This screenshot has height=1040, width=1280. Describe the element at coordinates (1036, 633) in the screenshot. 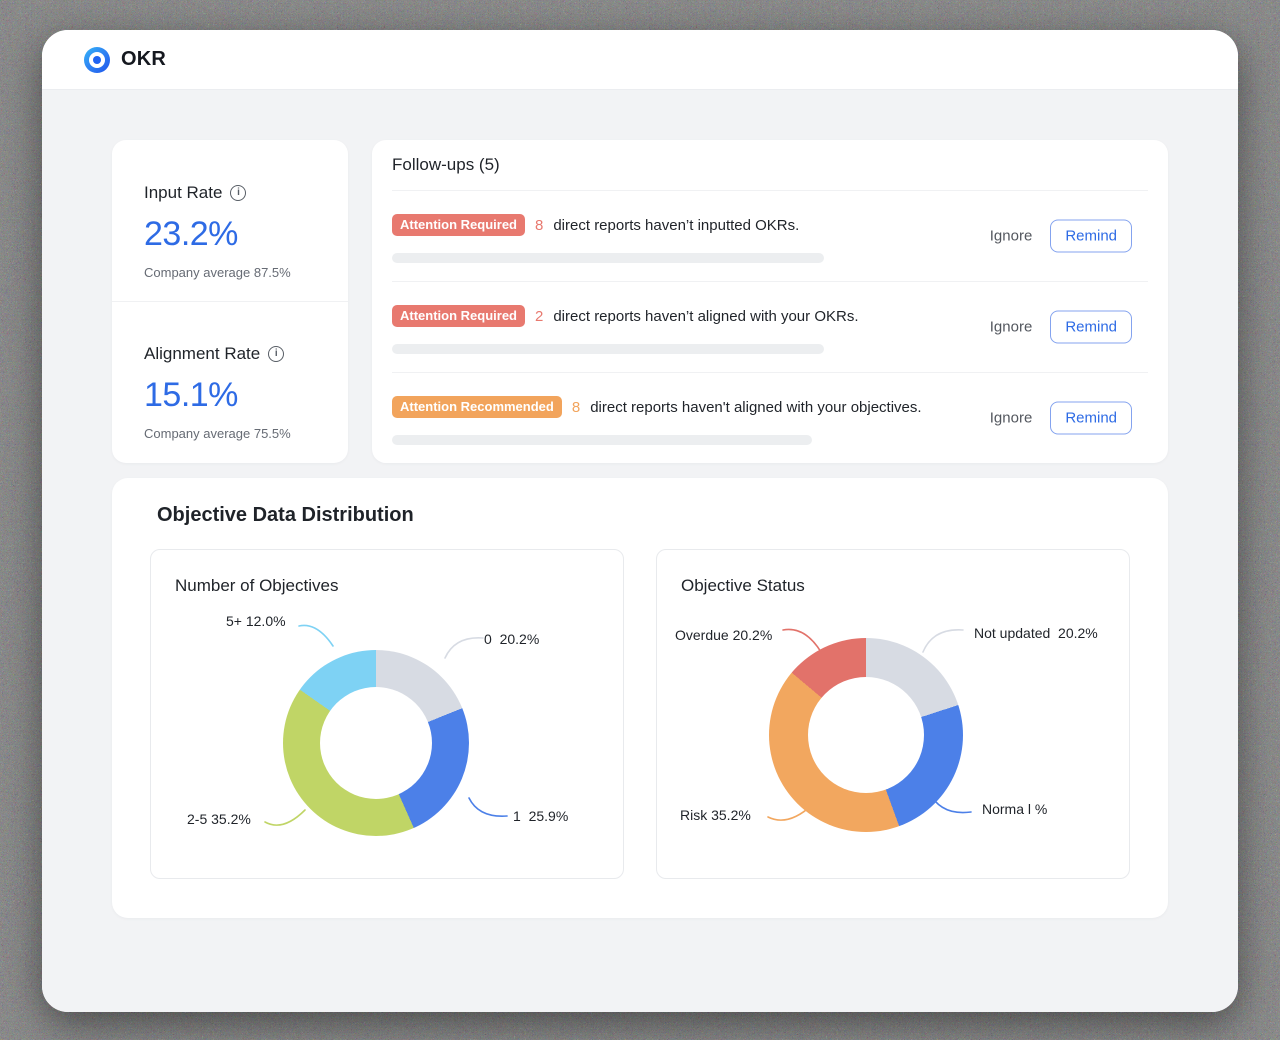

I see `segment-label-not-updated: Not updated 20.2%` at that location.